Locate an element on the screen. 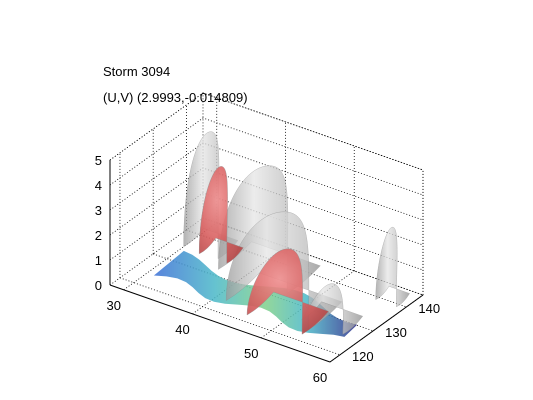  grey-surface-peak is located at coordinates (392, 267).